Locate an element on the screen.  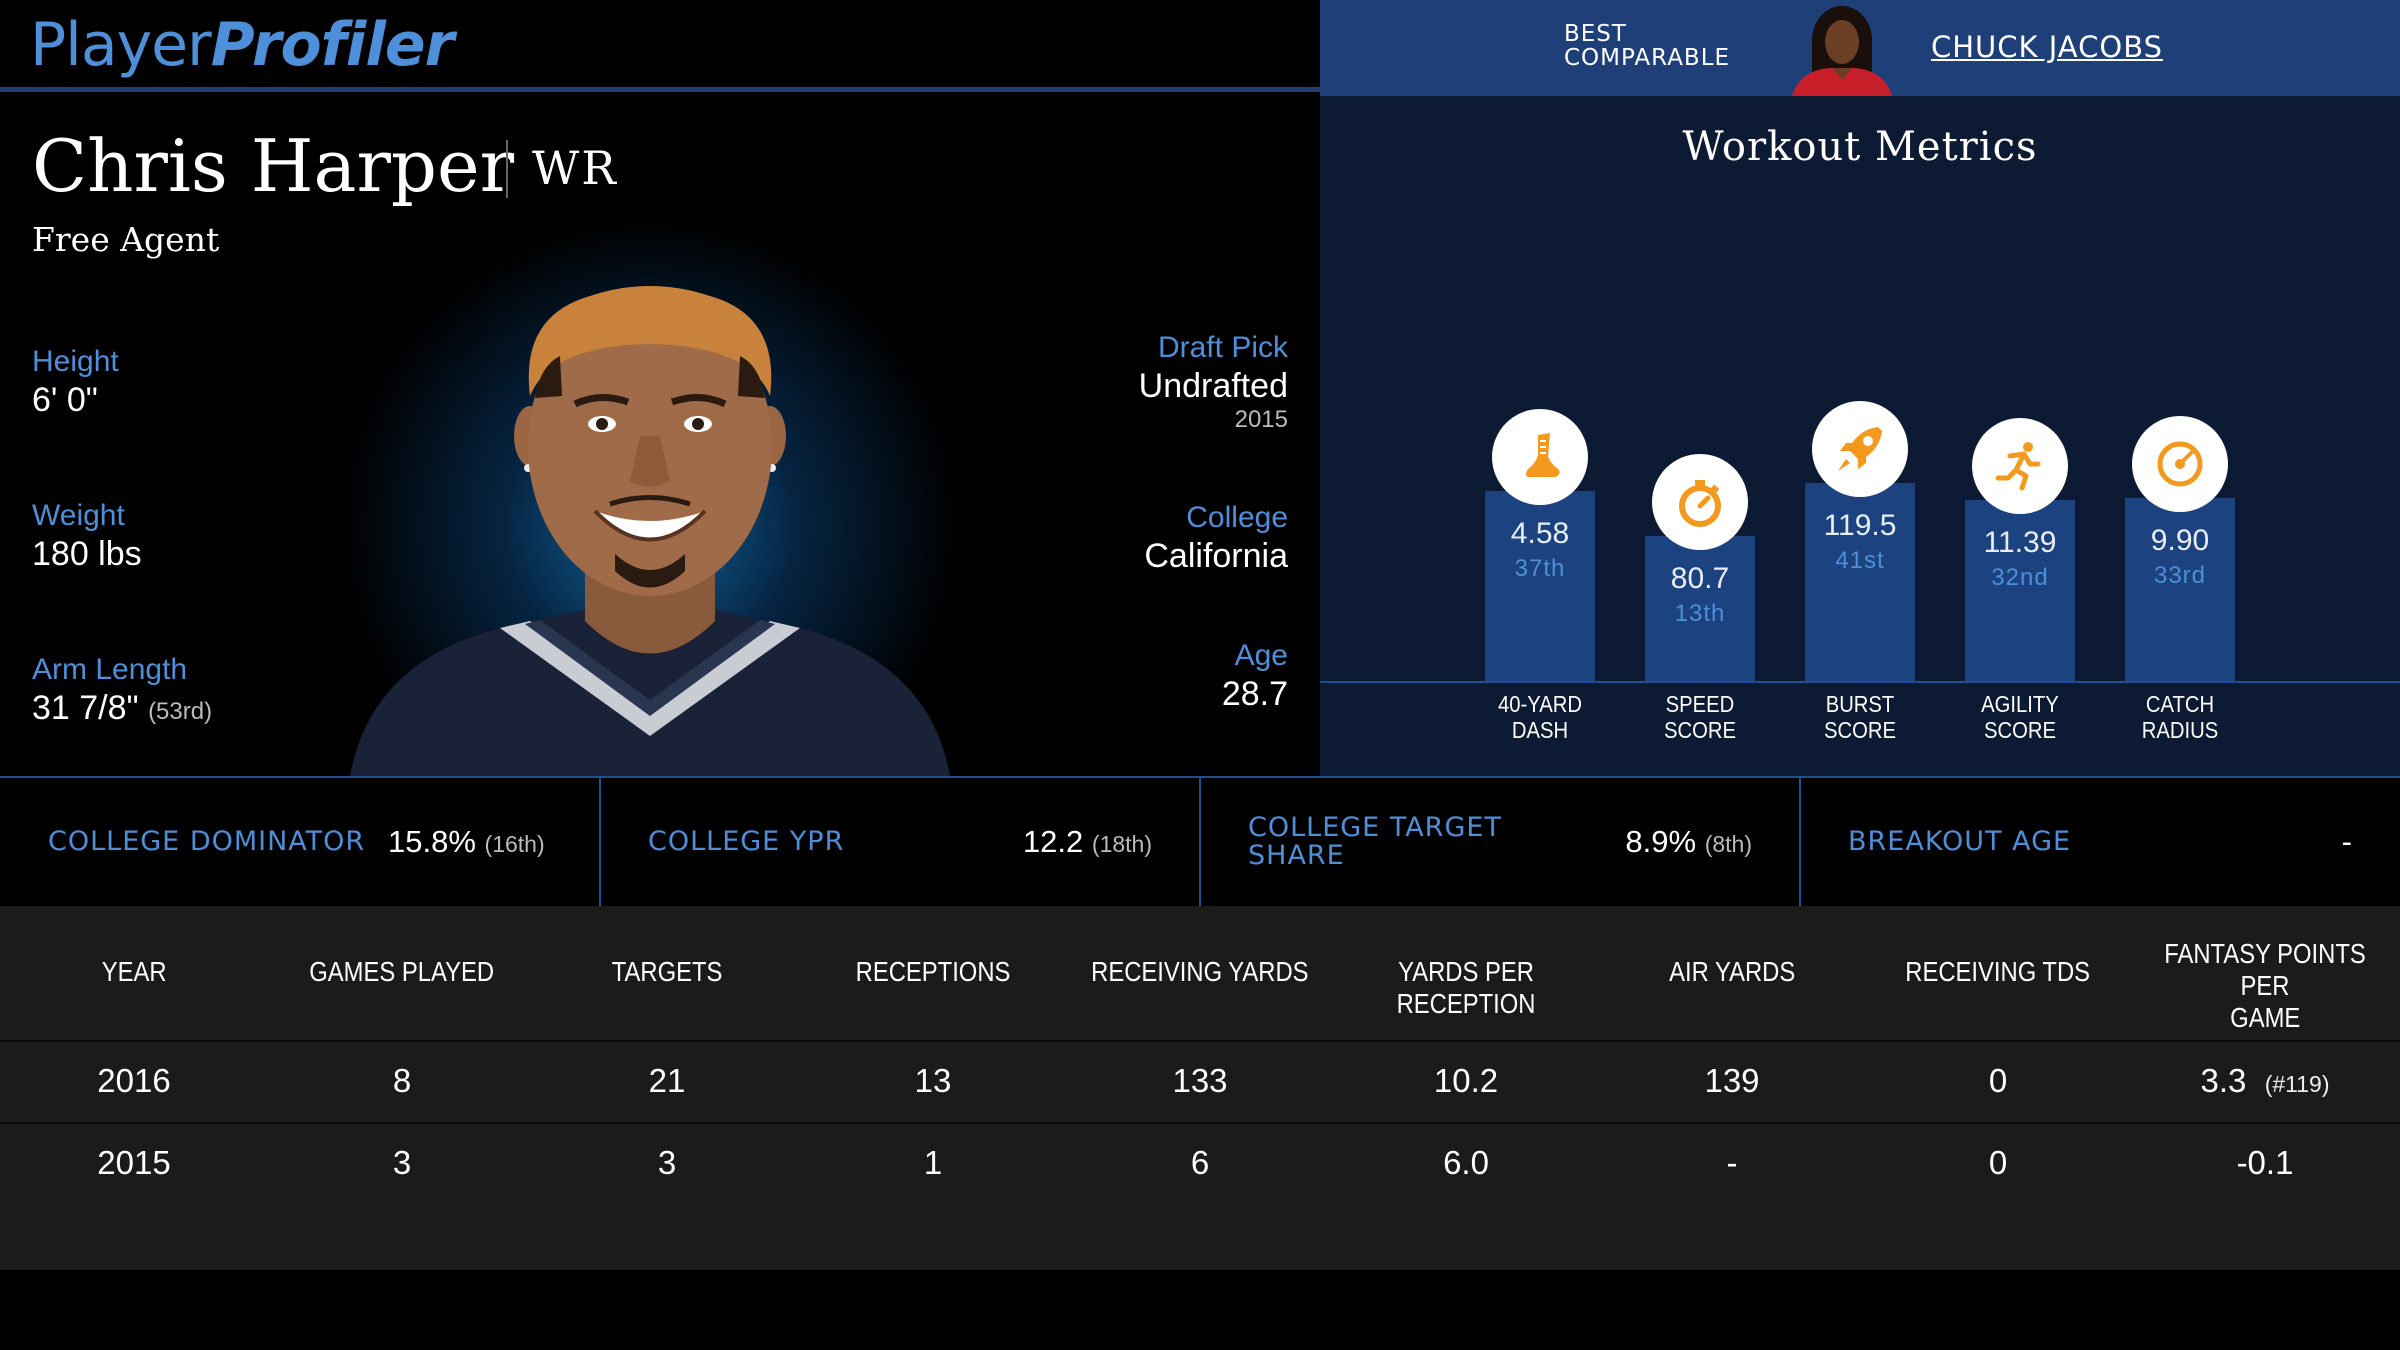
target-icon is located at coordinates (2180, 464).